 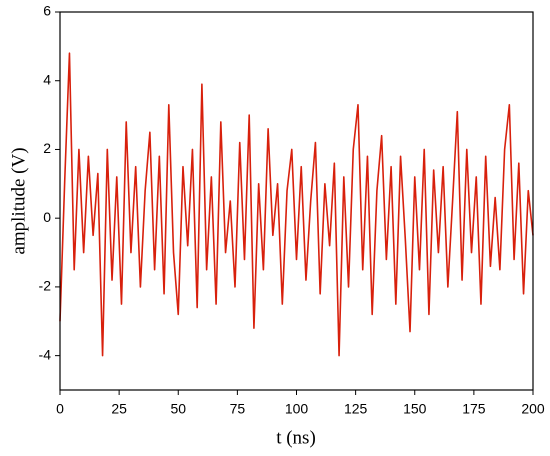 I want to click on x-tick-label: 0, so click(x=60, y=409).